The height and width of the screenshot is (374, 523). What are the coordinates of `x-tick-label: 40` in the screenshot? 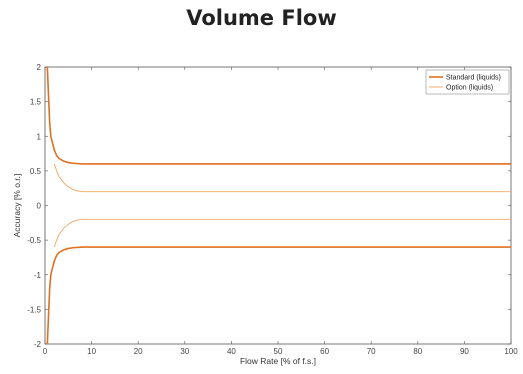 It's located at (231, 351).